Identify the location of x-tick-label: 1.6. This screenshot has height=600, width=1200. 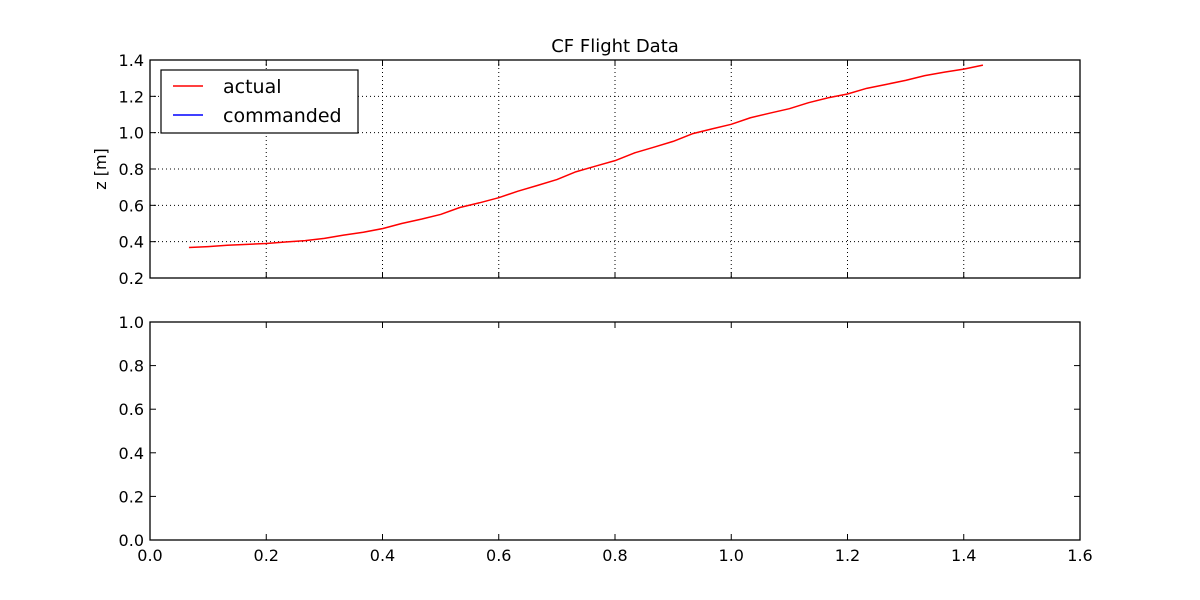
(1079, 555).